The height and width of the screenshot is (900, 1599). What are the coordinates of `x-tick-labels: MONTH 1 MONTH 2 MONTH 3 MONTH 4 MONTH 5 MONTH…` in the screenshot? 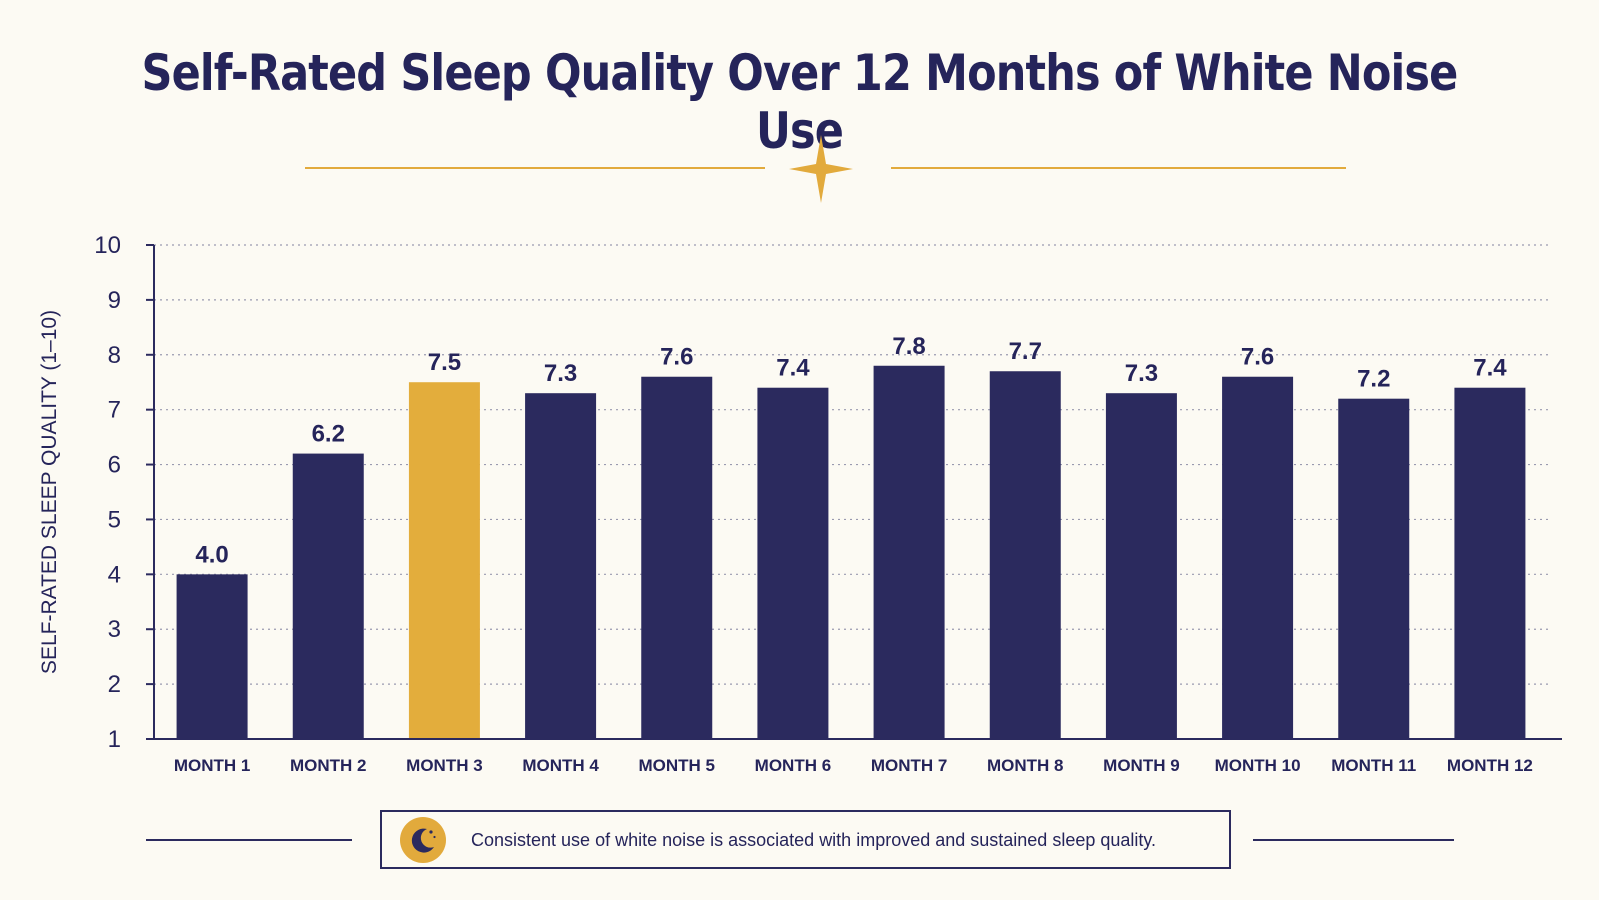 It's located at (853, 765).